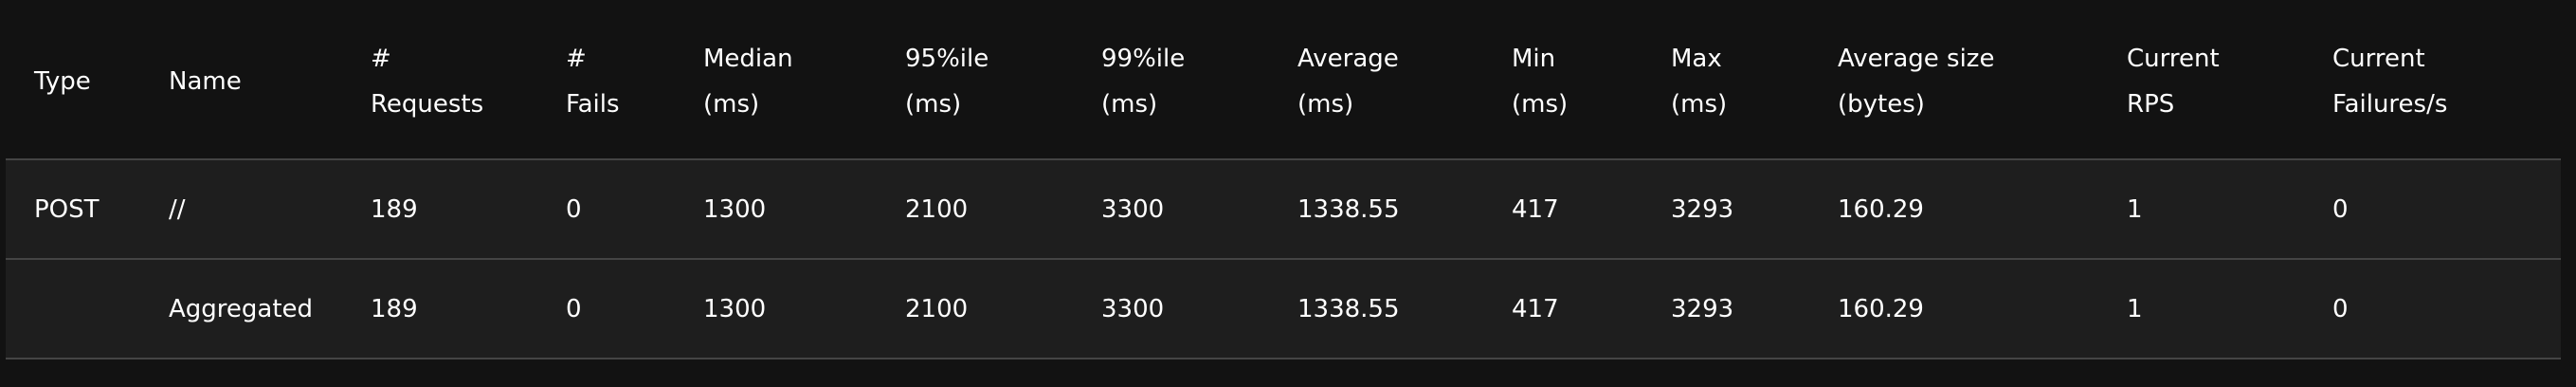 The image size is (2576, 387). What do you see at coordinates (634, 80) in the screenshot?
I see `column-header-fails: # Fails` at bounding box center [634, 80].